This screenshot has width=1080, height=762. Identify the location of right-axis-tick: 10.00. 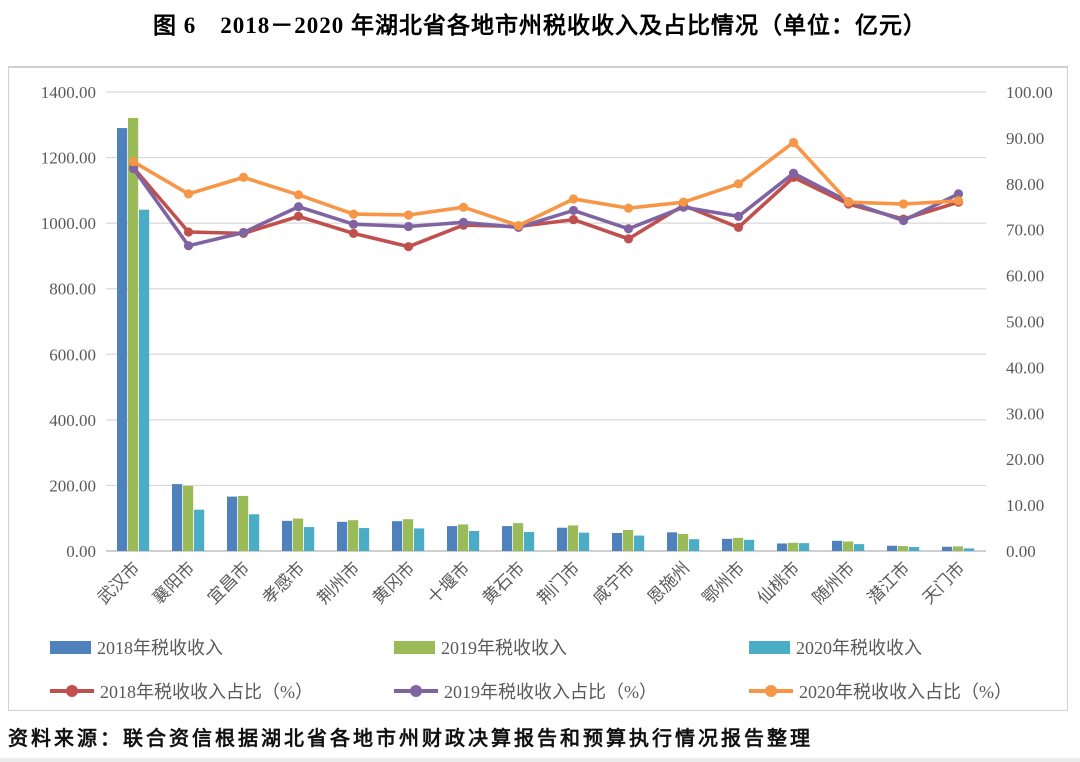
(1025, 505).